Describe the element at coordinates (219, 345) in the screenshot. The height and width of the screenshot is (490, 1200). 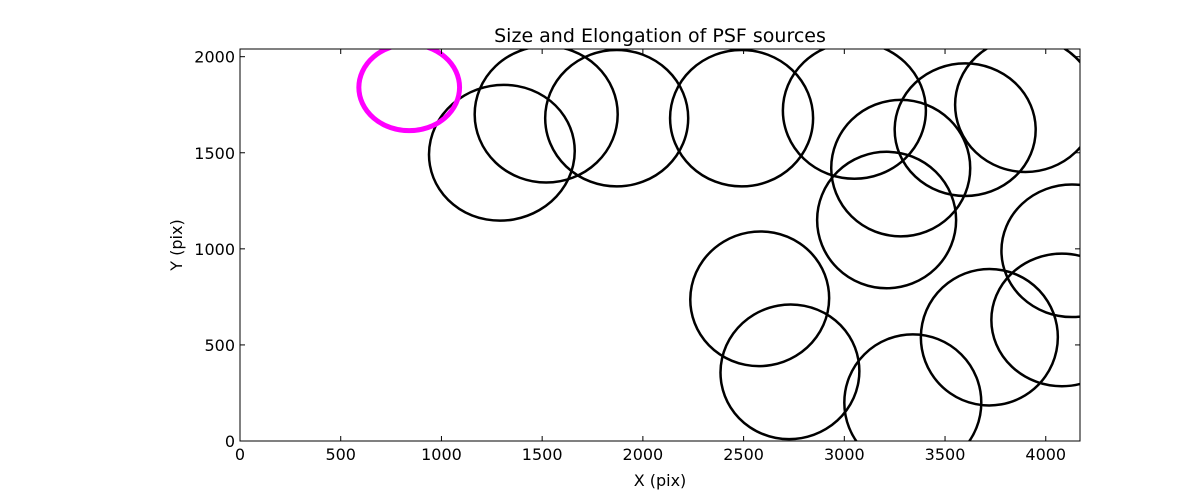
I see `y-tick-label: 500` at that location.